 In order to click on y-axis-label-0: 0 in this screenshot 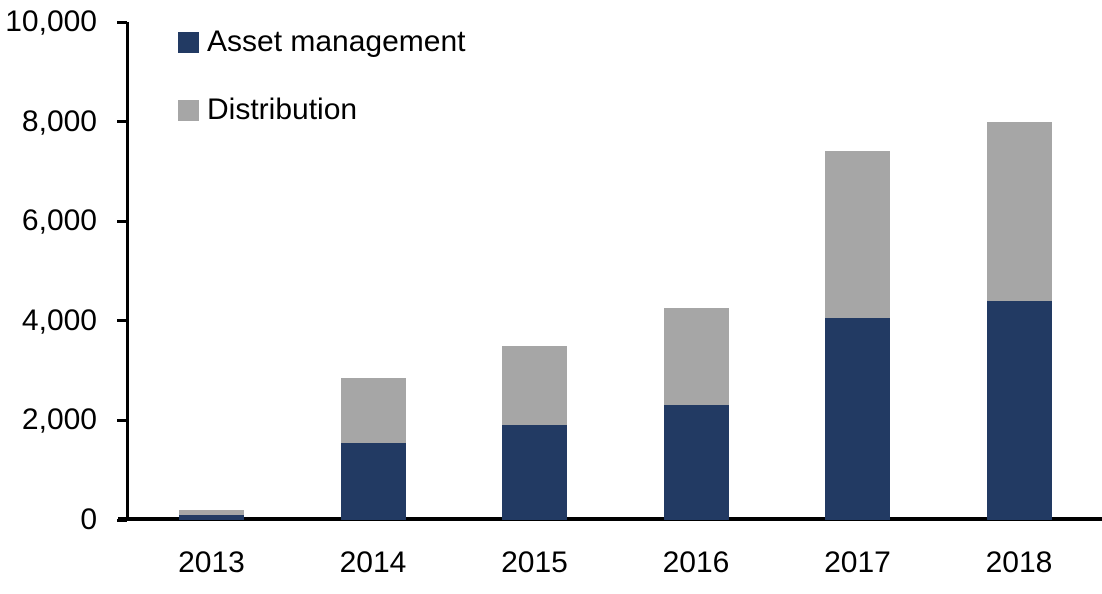, I will do `click(88, 519)`.